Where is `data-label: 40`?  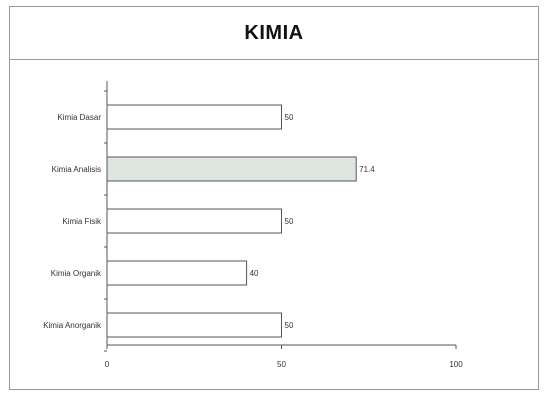 data-label: 40 is located at coordinates (254, 273).